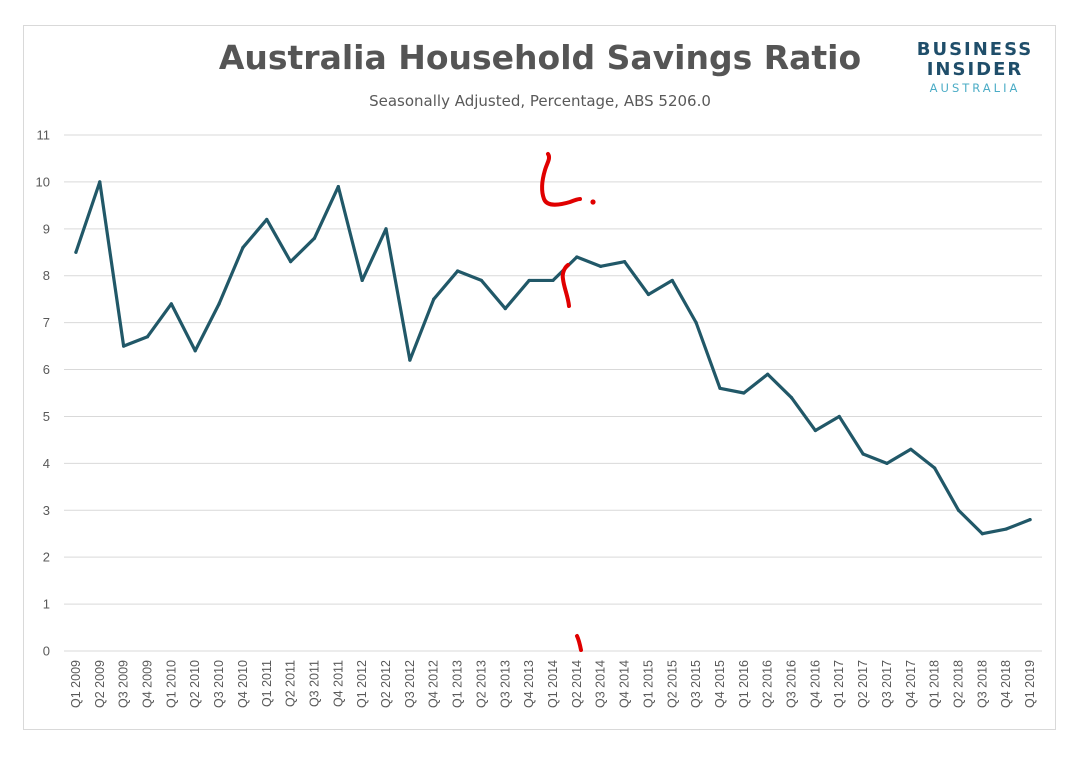  Describe the element at coordinates (696, 684) in the screenshot. I see `x-tick-label: Q3 2015` at that location.